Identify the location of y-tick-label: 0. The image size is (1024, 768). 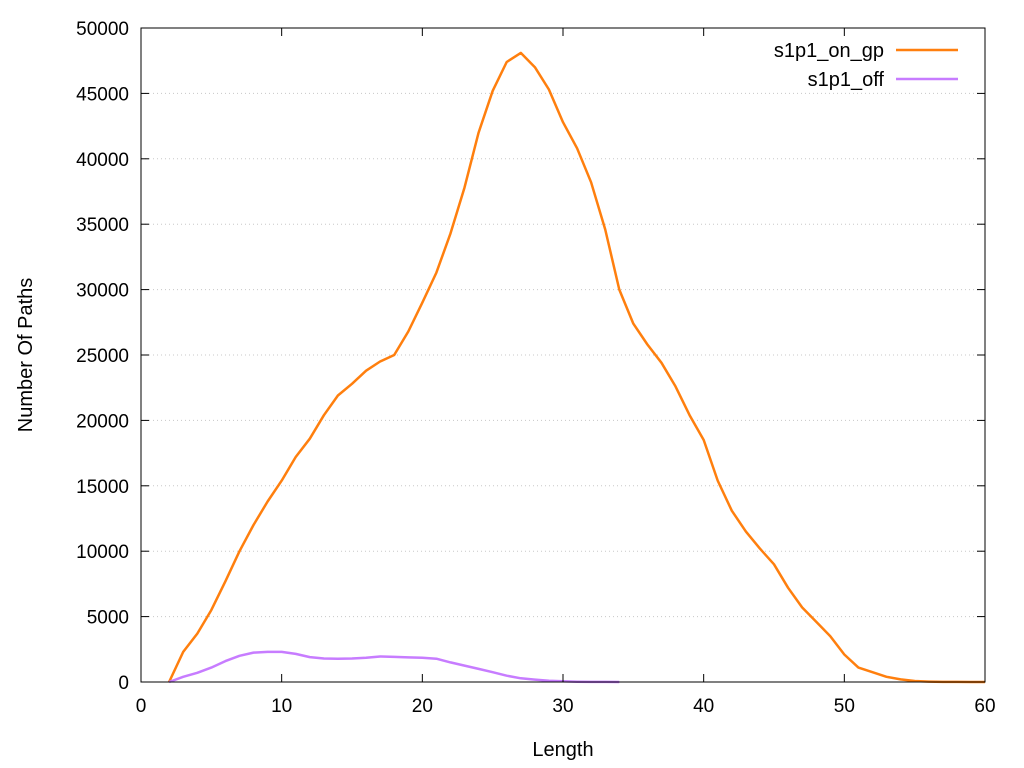
(123, 683).